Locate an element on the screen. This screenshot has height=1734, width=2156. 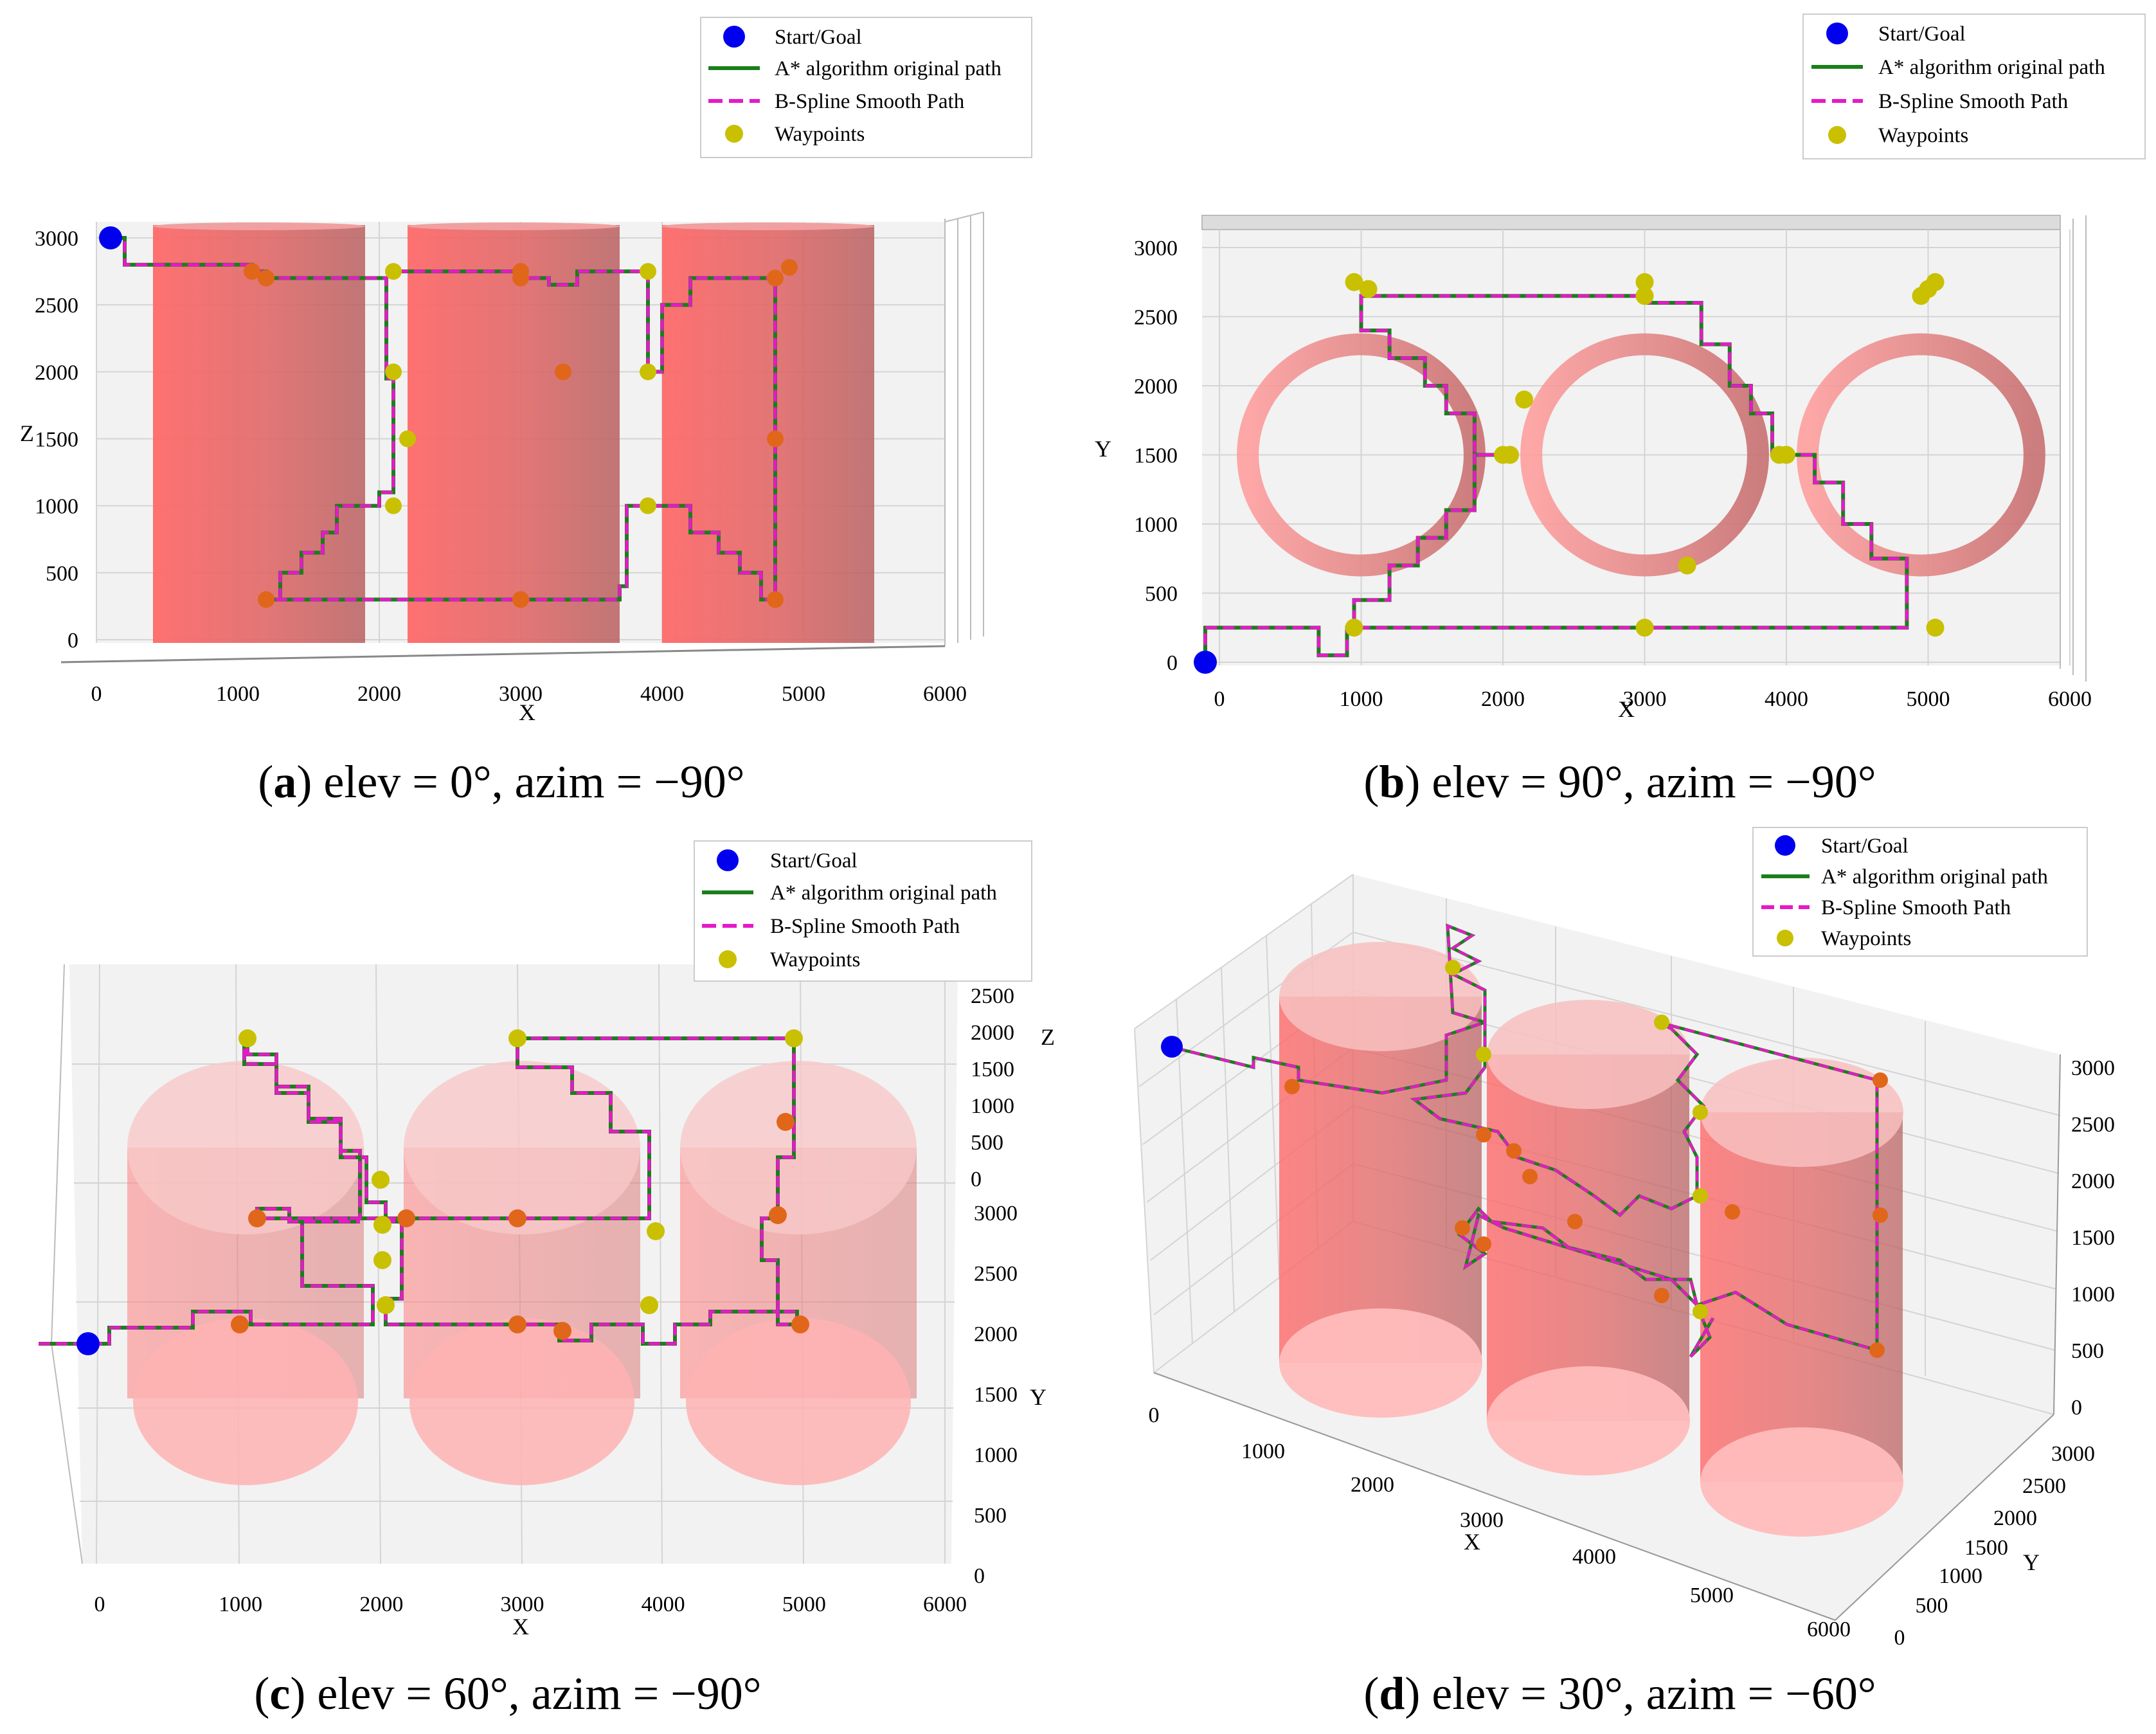
panel-b-ytick: 0 is located at coordinates (1172, 663).